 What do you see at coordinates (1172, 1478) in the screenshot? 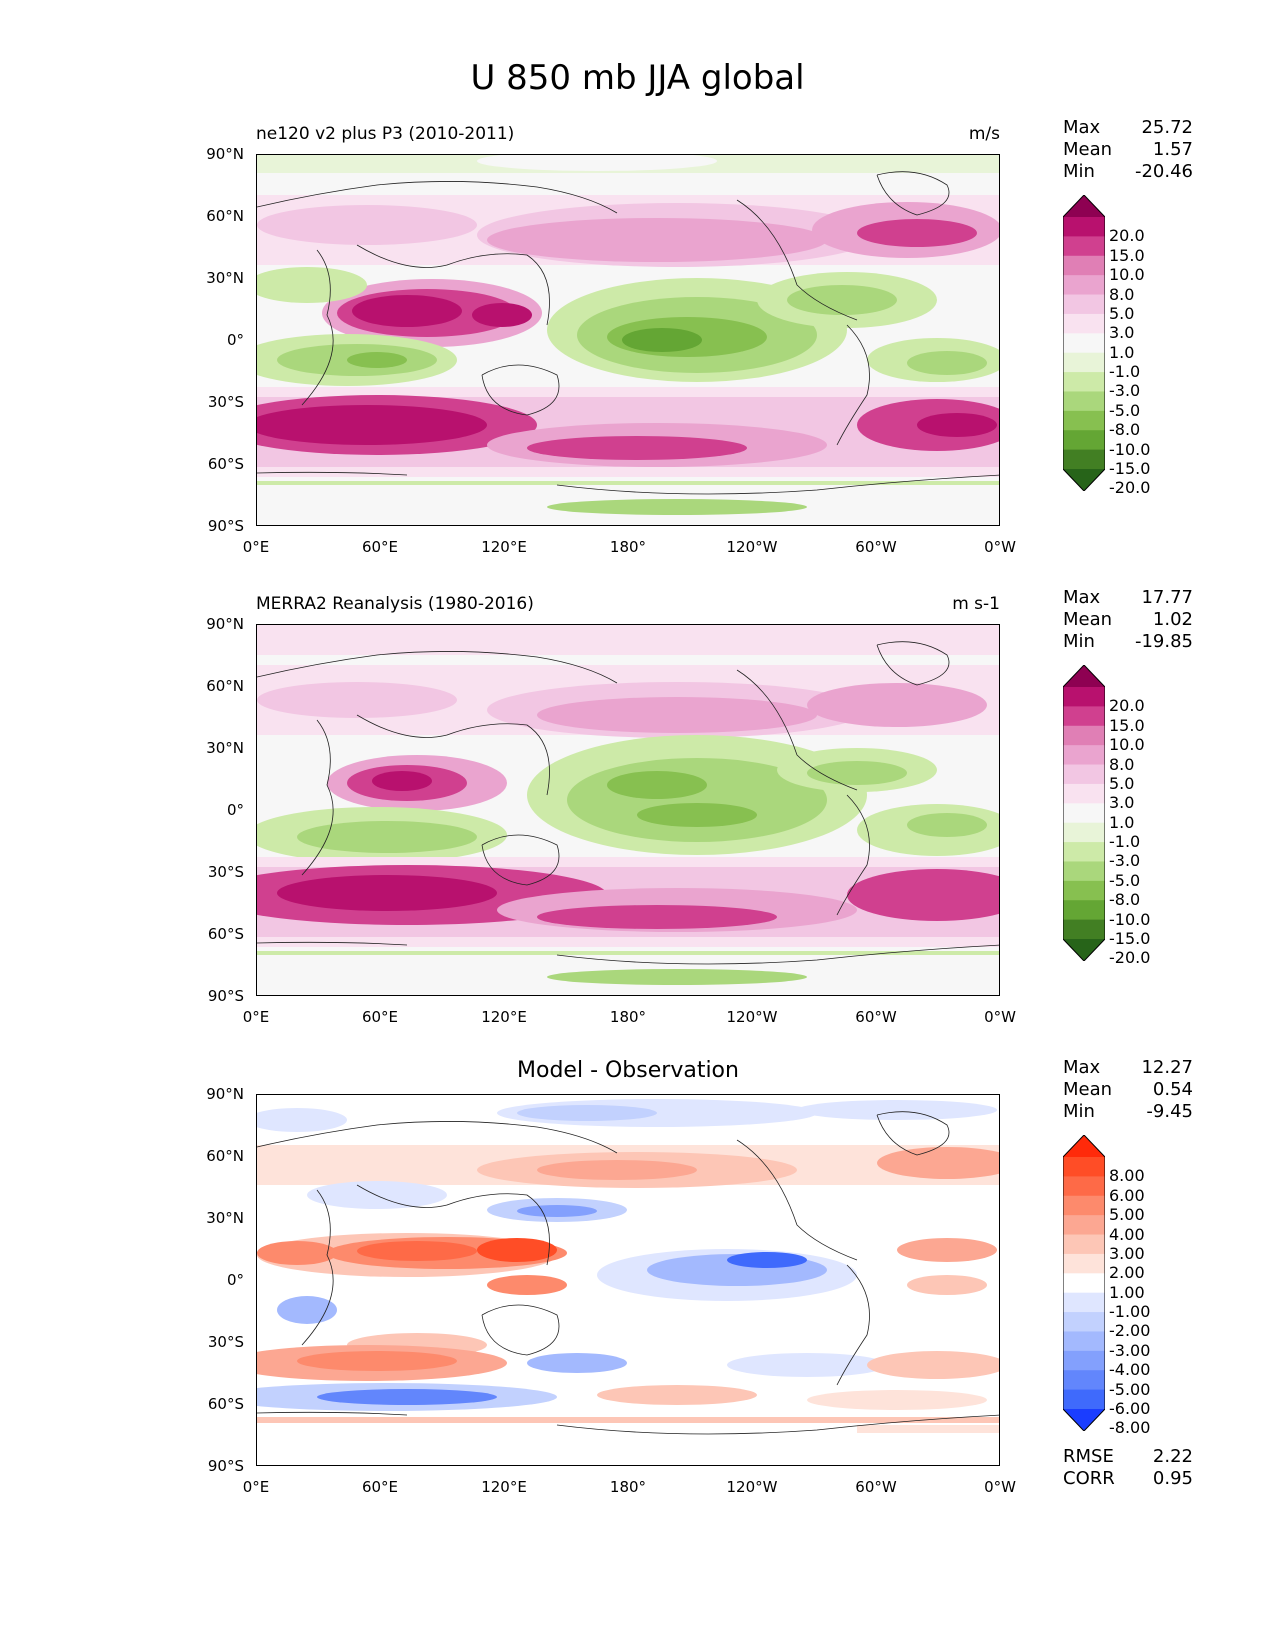
I see `stat-corr-value: 0.95` at bounding box center [1172, 1478].